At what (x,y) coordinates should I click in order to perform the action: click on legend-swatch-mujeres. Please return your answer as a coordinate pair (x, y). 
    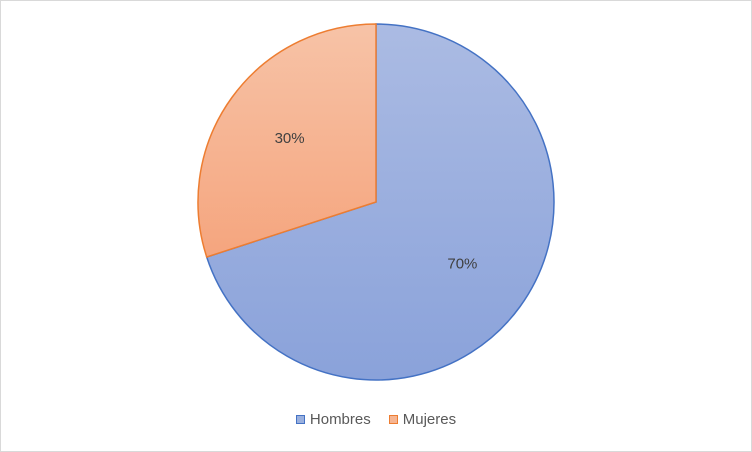
    Looking at the image, I should click on (393, 419).